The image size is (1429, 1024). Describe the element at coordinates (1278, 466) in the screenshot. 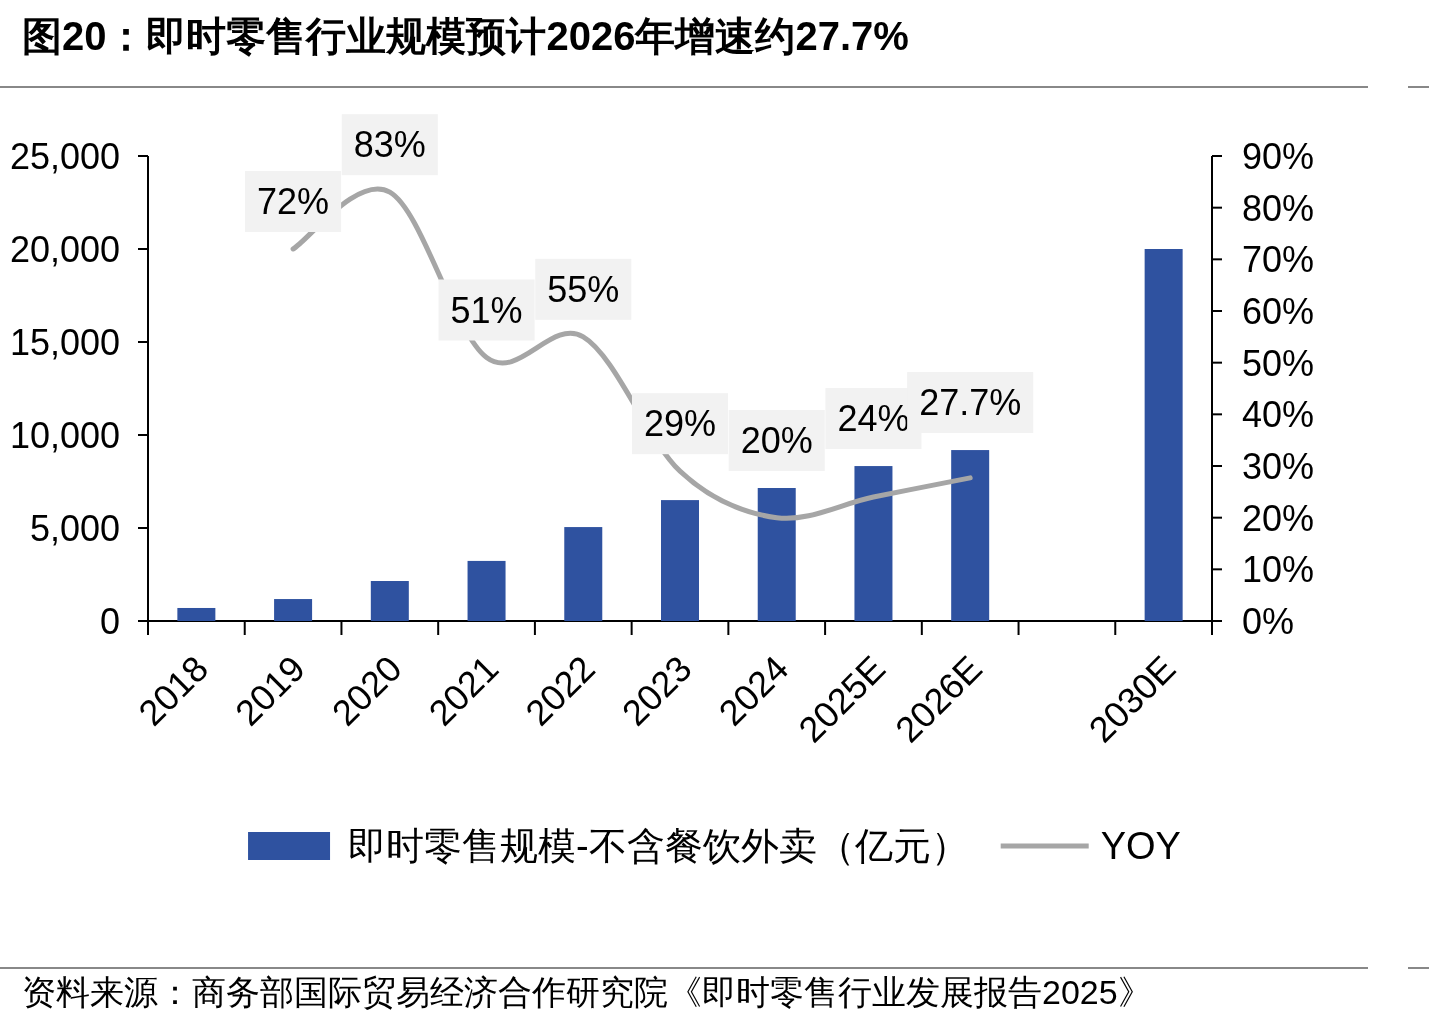

I see `y2-tick-label: 30%` at that location.